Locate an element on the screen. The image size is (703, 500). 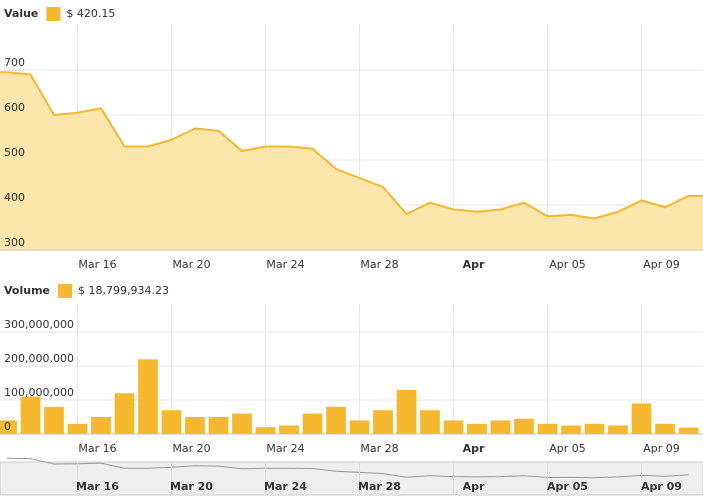
navigator-bg is located at coordinates (351, 478).